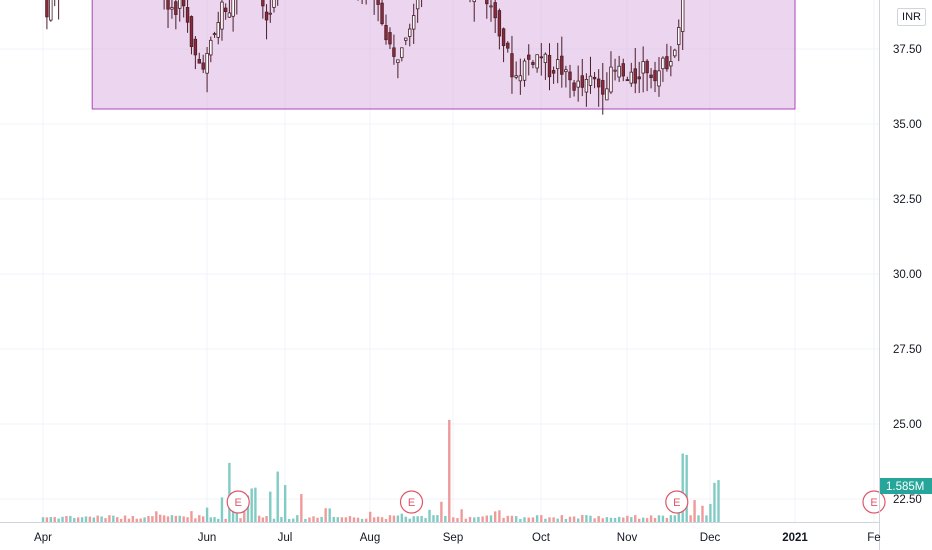 This screenshot has height=550, width=932. Describe the element at coordinates (710, 538) in the screenshot. I see `x-tick-label: Dec` at that location.